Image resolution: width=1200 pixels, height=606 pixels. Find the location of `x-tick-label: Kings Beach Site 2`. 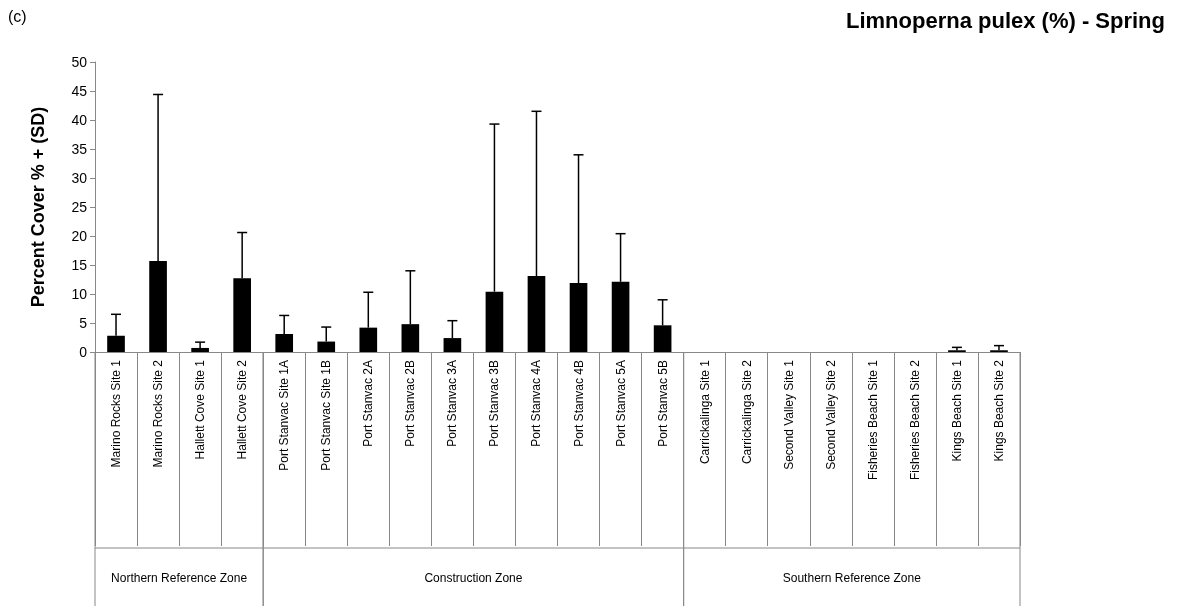

x-tick-label: Kings Beach Site 2 is located at coordinates (998, 410).